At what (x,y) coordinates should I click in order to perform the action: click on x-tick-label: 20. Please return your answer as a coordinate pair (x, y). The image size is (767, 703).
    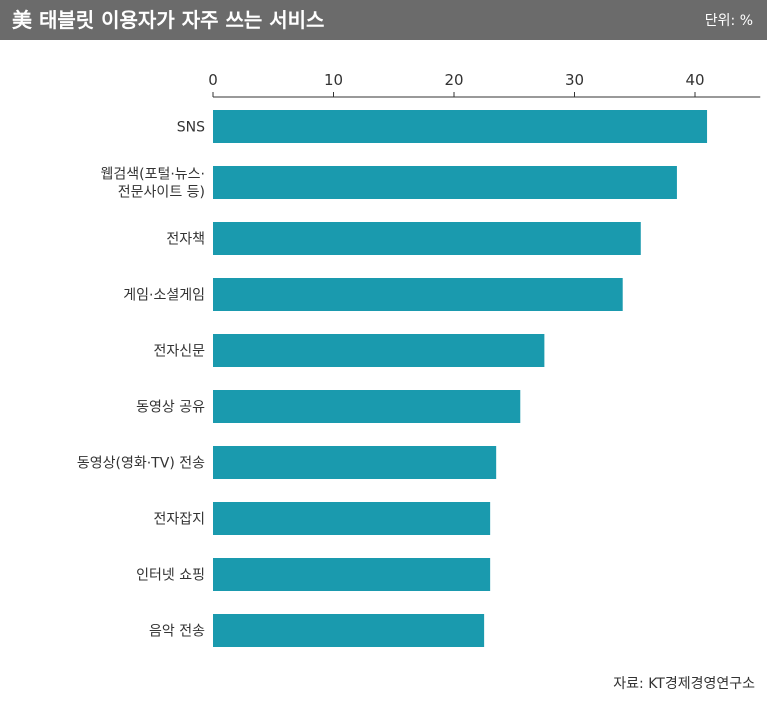
    Looking at the image, I should click on (453, 80).